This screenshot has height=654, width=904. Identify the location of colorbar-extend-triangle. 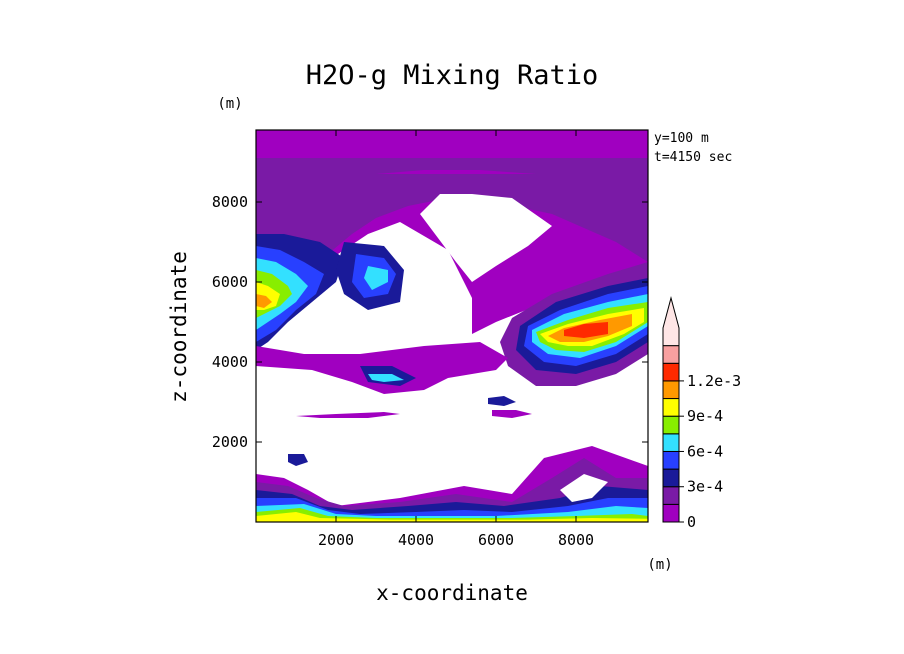
(671, 321).